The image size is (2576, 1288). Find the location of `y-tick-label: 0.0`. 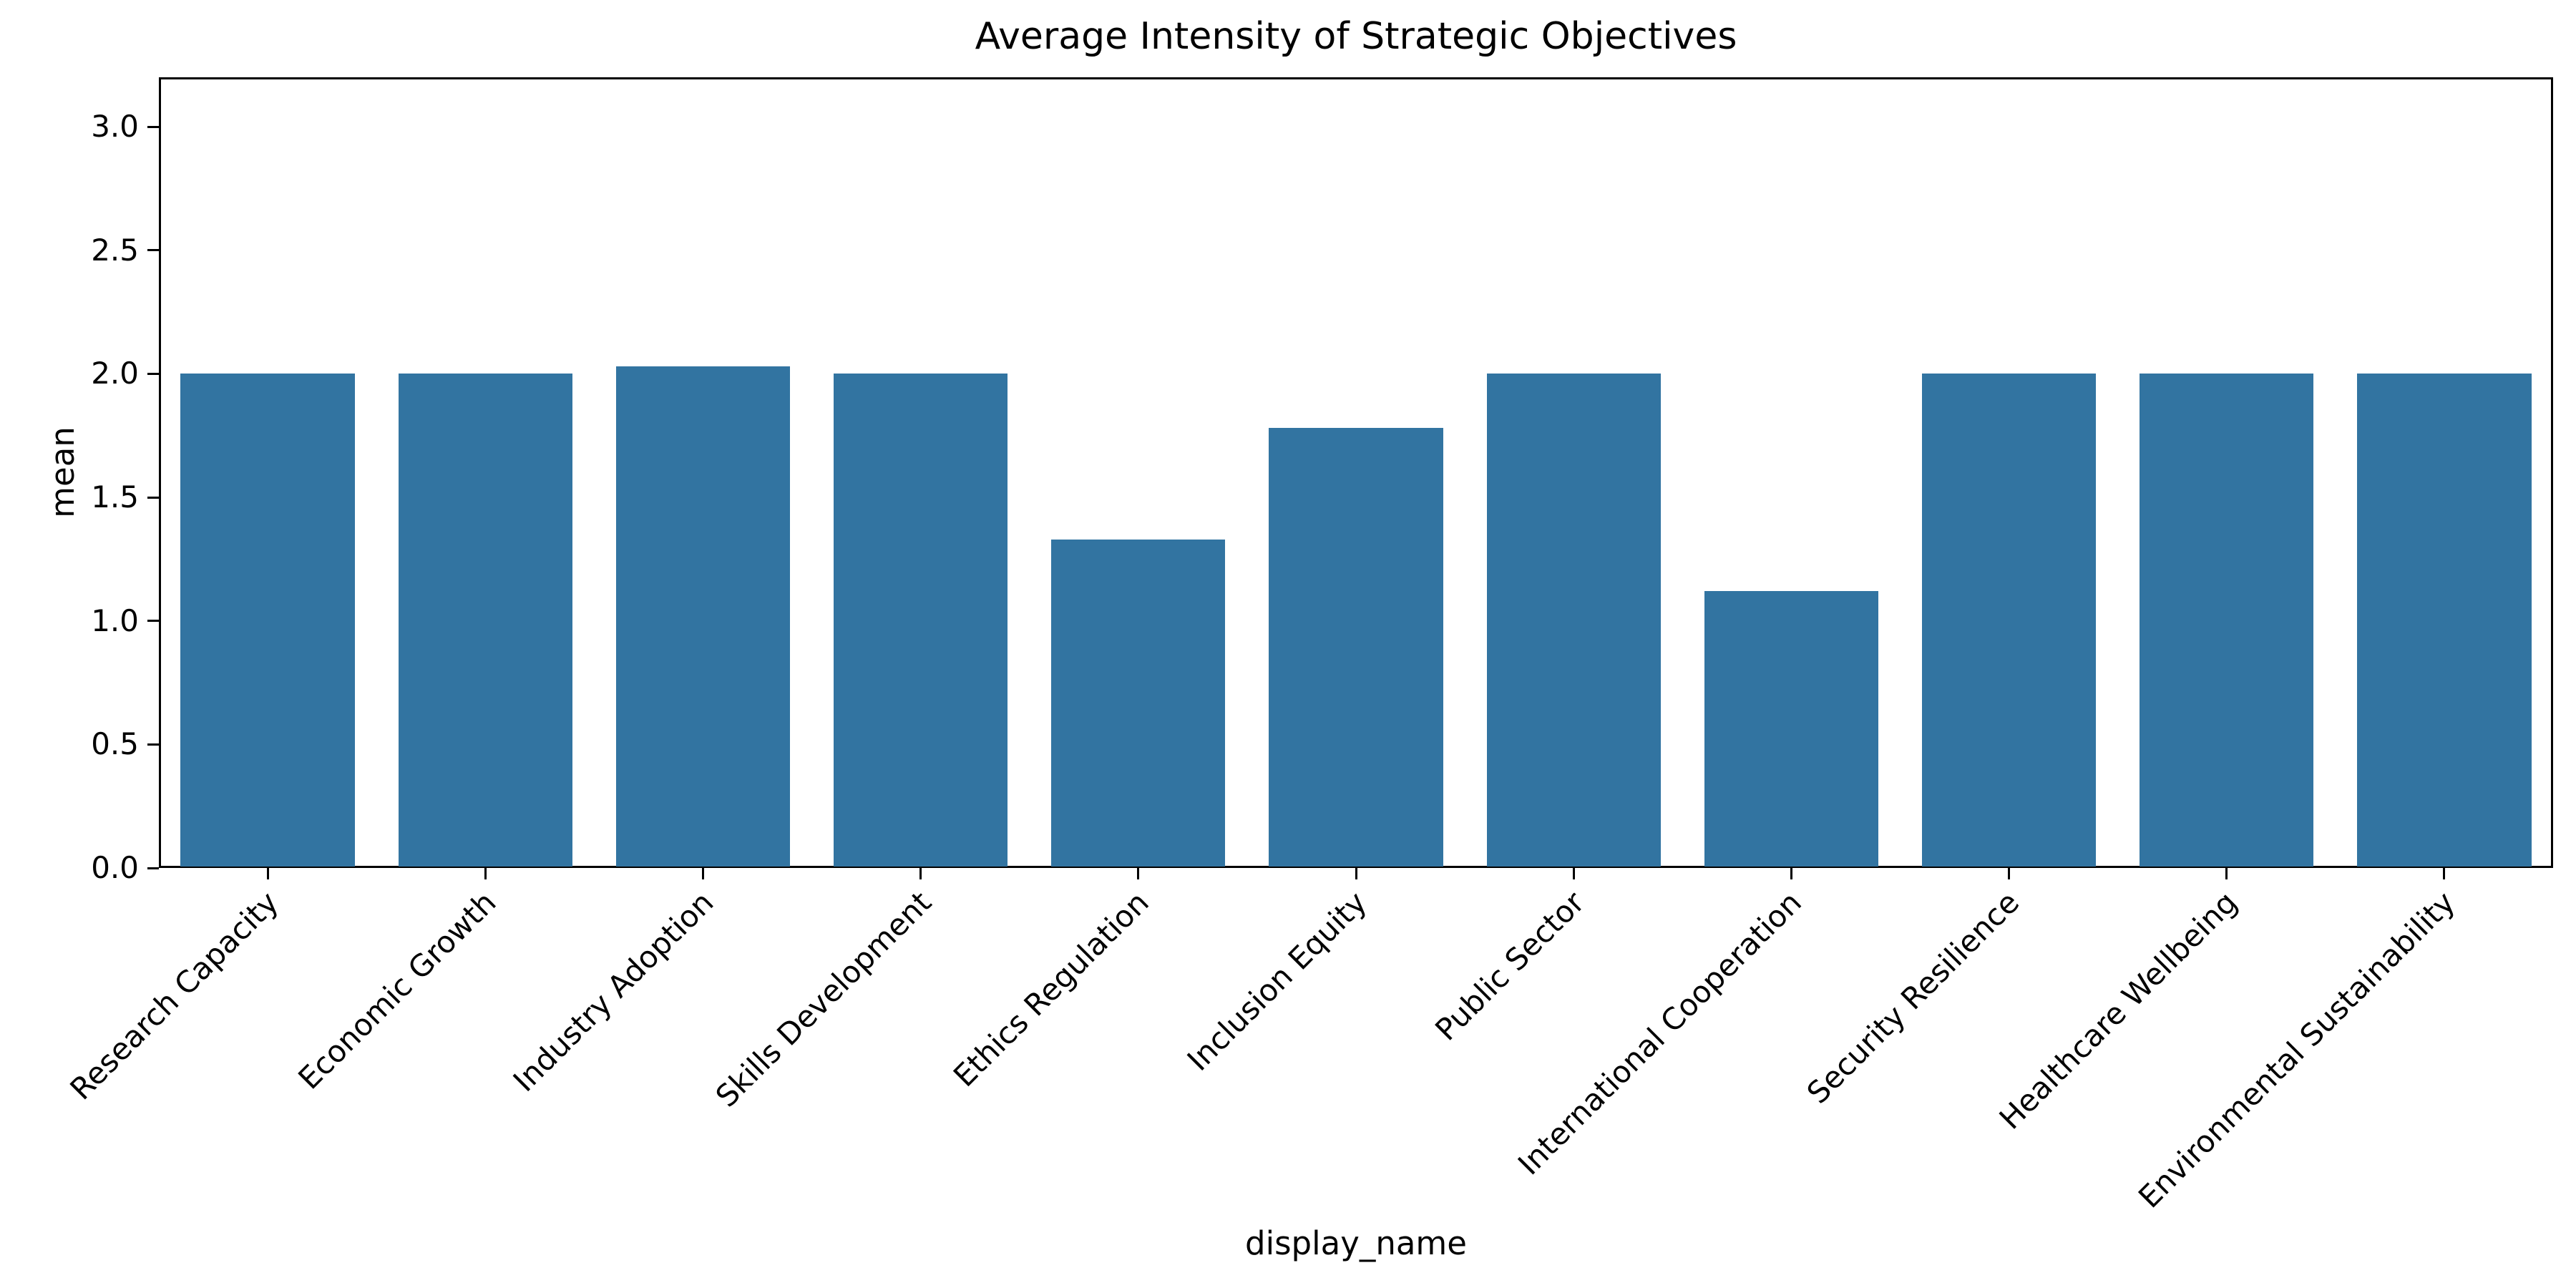

y-tick-label: 0.0 is located at coordinates (115, 867).